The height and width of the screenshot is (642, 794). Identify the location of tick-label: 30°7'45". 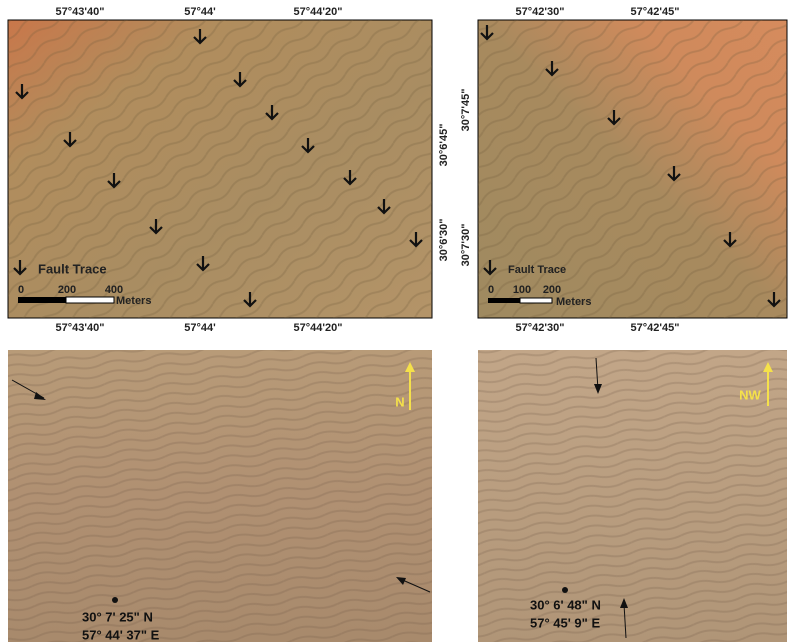
(466, 110).